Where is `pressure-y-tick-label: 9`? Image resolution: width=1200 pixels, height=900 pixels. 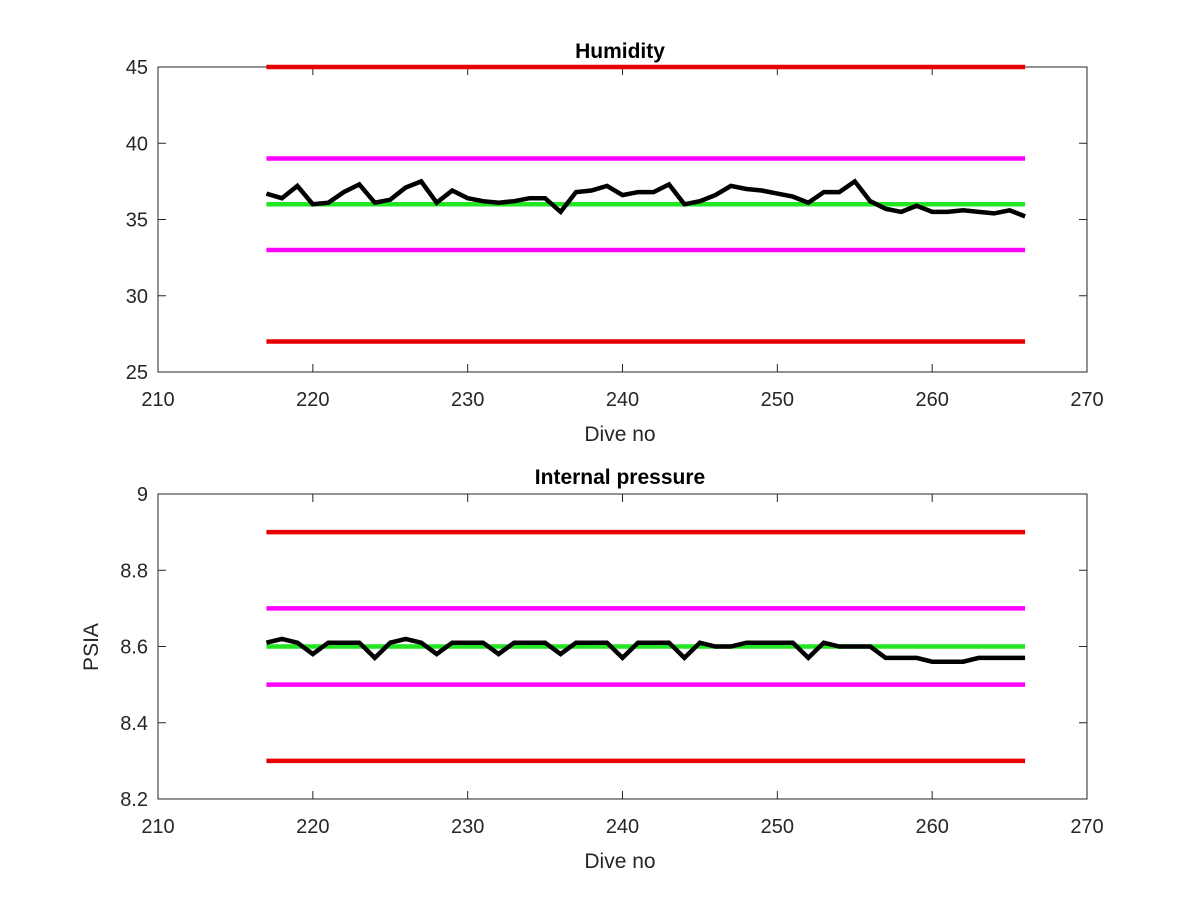 pressure-y-tick-label: 9 is located at coordinates (142, 495).